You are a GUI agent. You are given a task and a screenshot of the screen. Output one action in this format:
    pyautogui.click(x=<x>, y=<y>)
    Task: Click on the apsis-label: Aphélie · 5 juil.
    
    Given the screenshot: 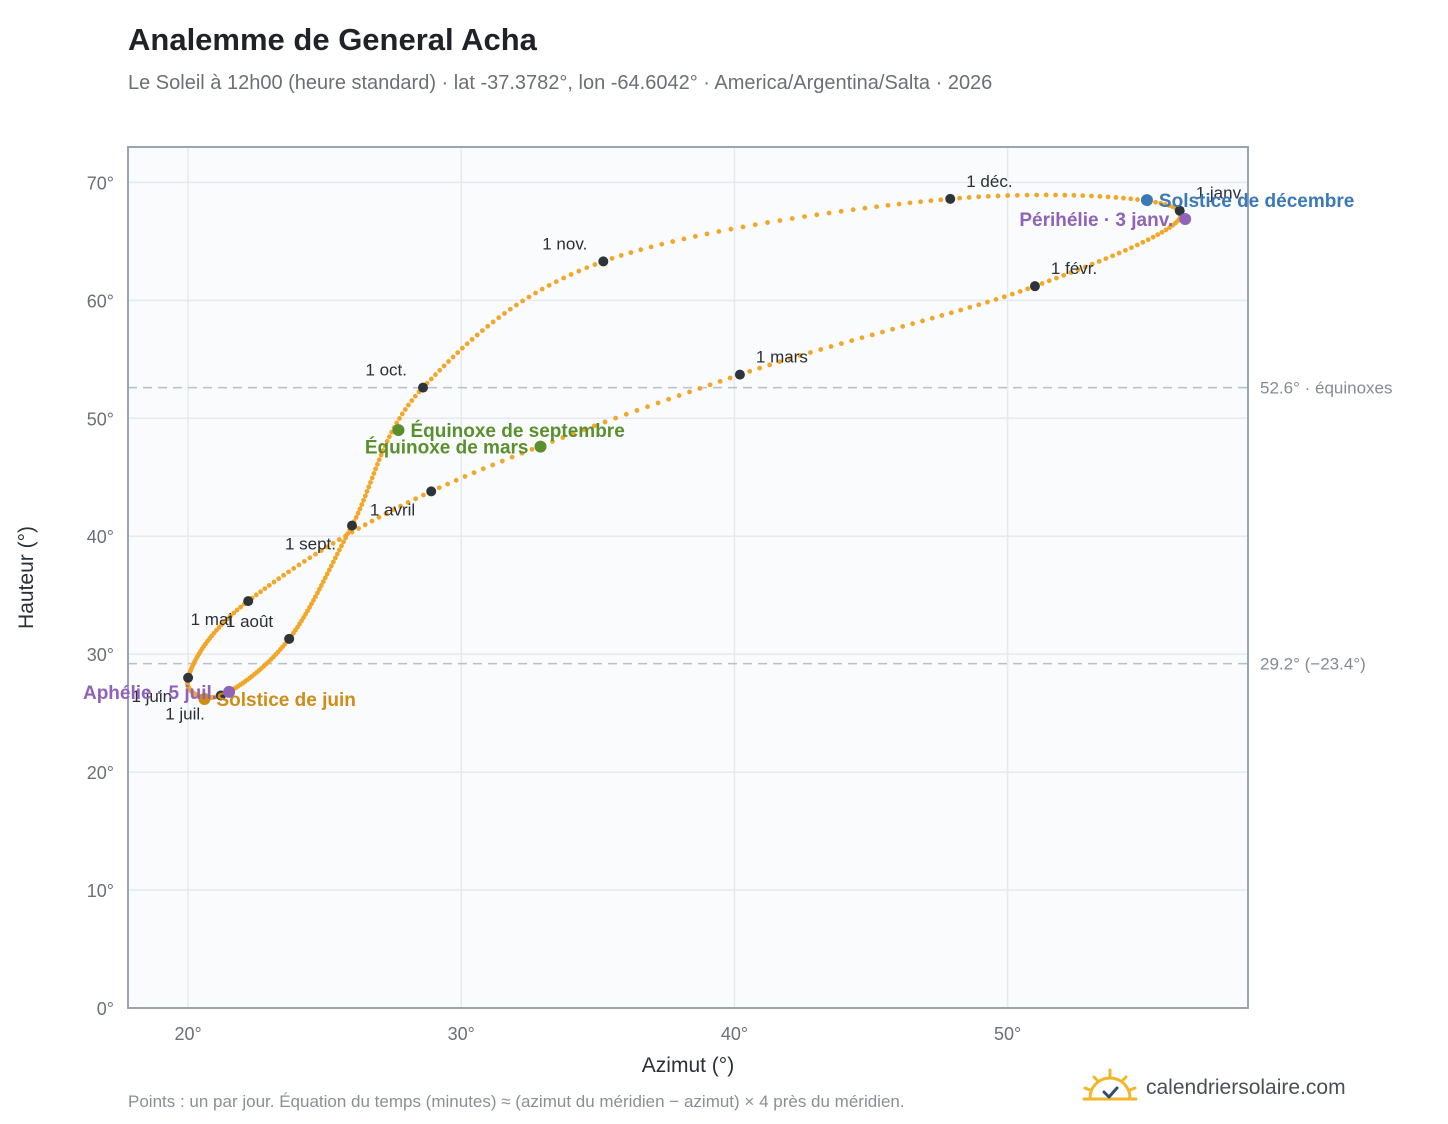 What is the action you would take?
    pyautogui.click(x=150, y=693)
    